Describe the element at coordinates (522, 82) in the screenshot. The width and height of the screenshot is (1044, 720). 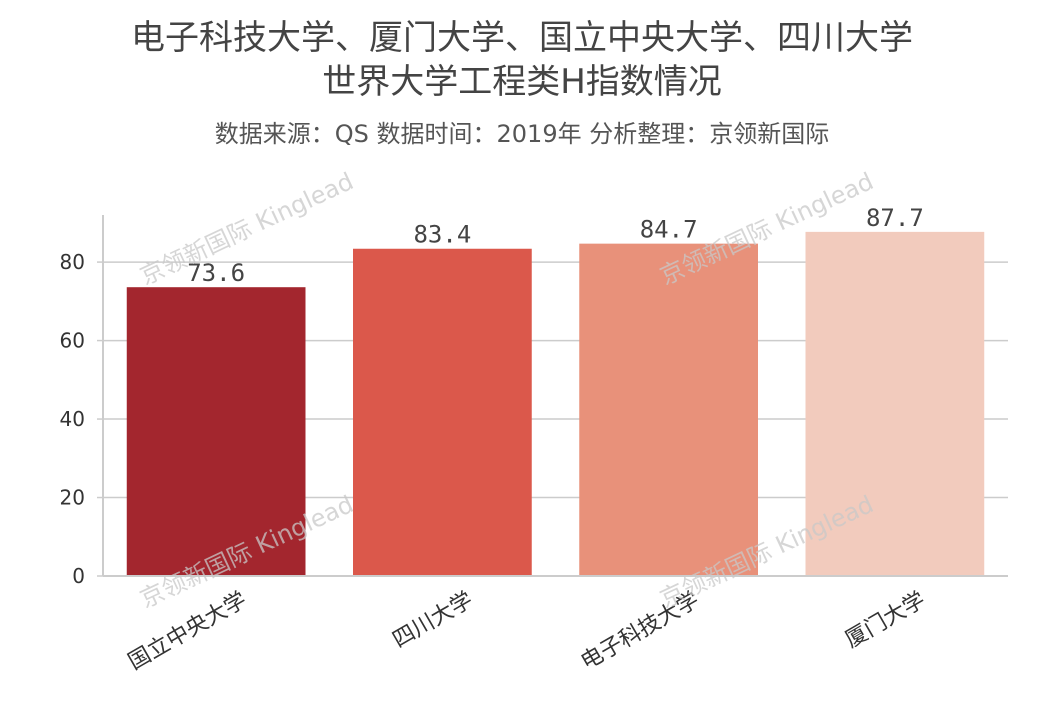
I see `chart-title-line2: 世界大学工程类H指数情况` at that location.